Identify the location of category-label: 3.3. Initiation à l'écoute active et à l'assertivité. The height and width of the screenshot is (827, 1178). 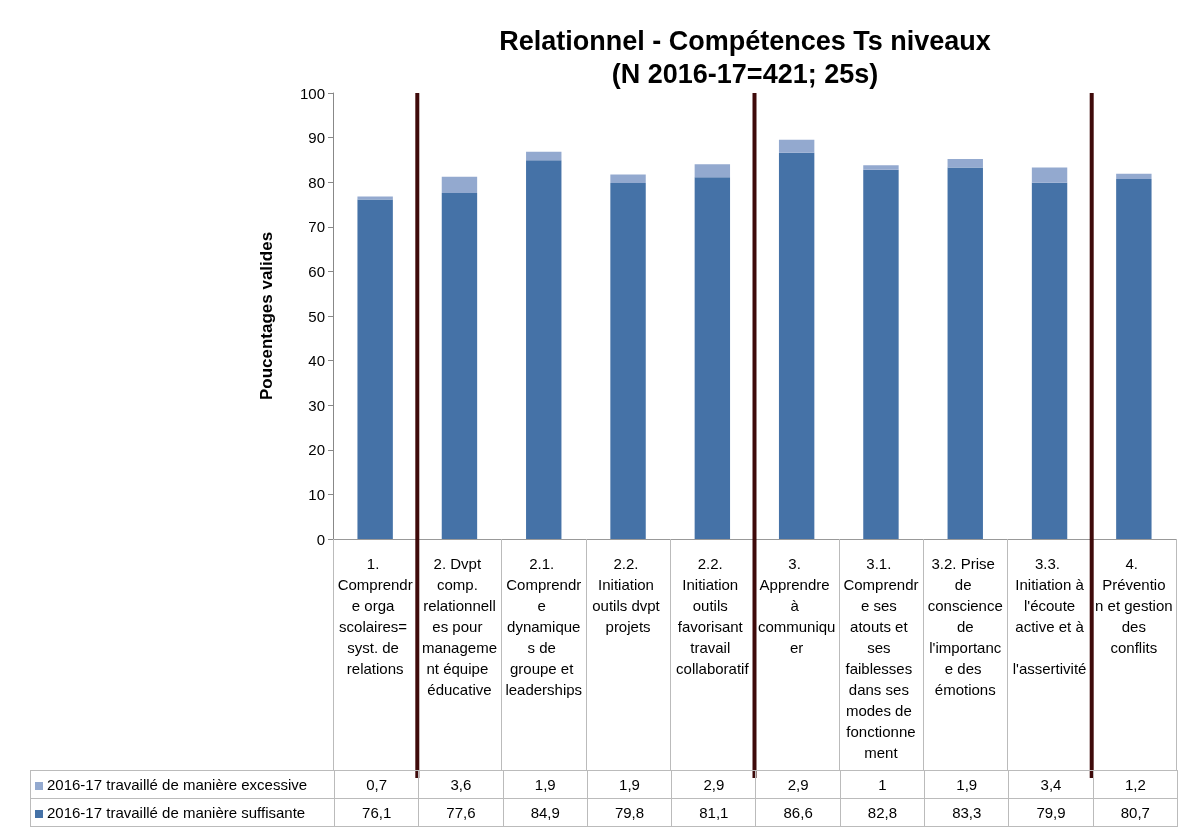
(1049, 616).